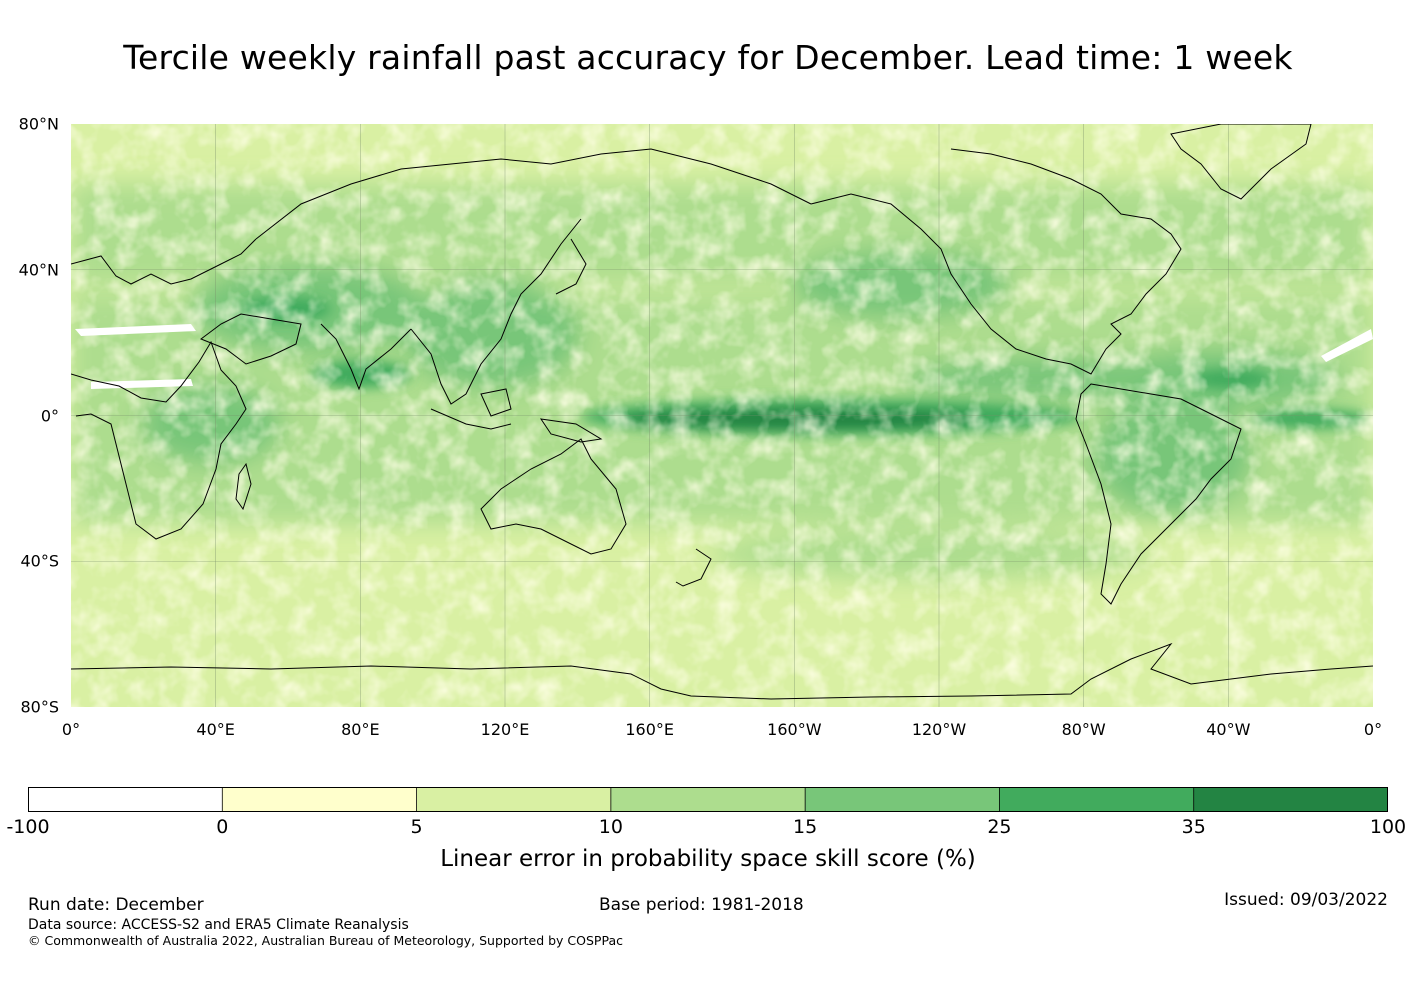 This screenshot has height=990, width=1416. What do you see at coordinates (1083, 729) in the screenshot?
I see `lon-label-80w: 80°W` at bounding box center [1083, 729].